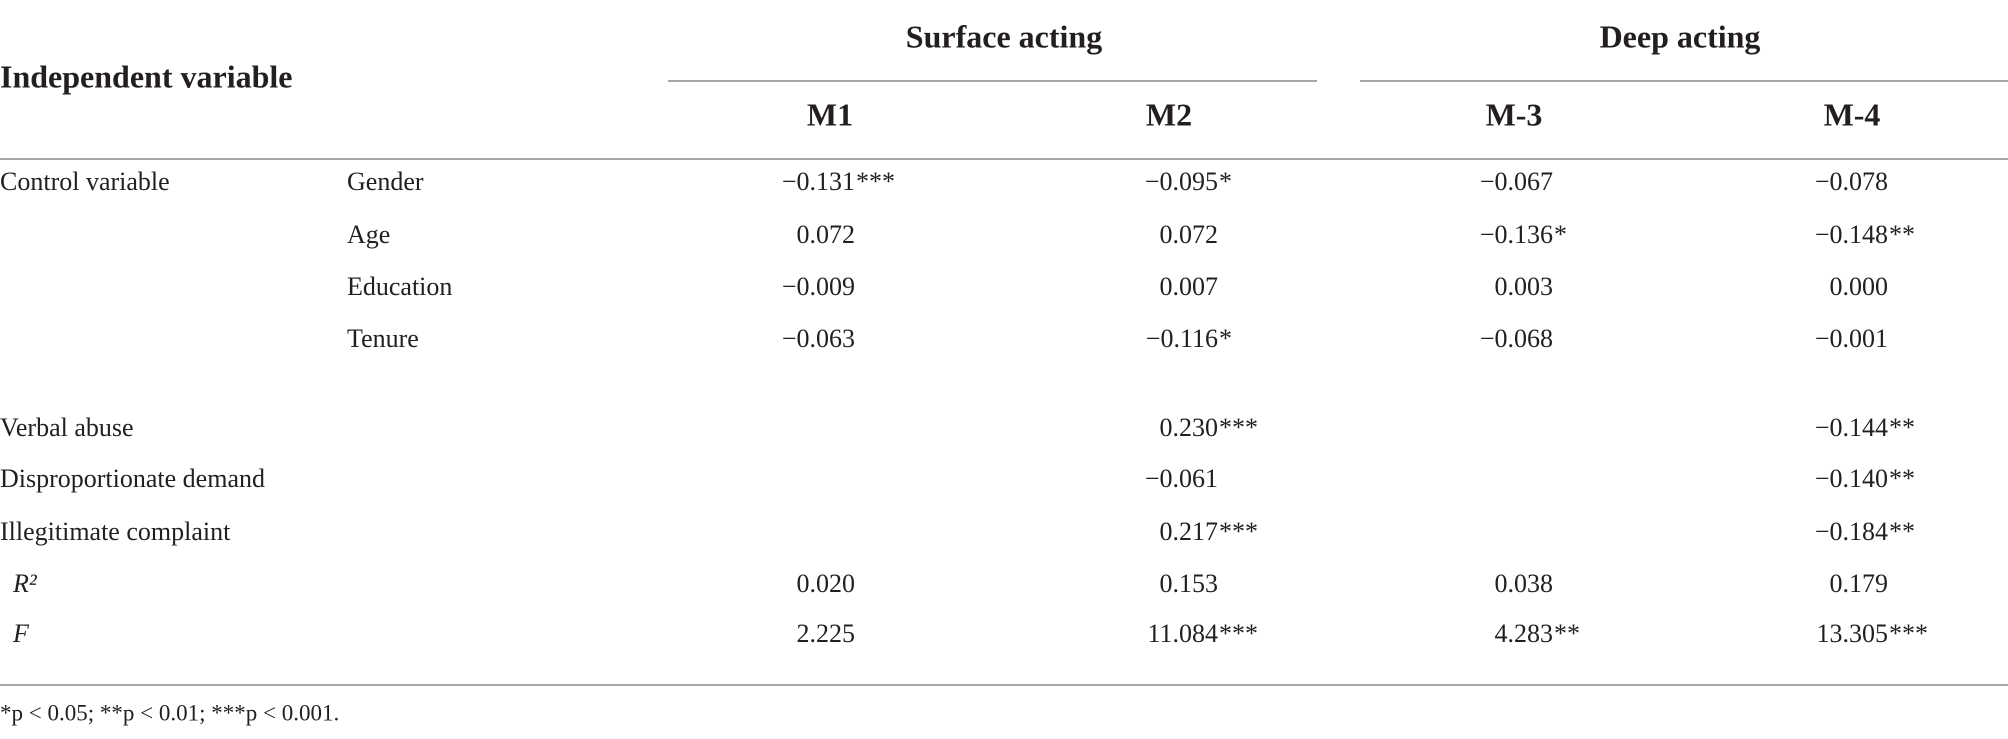 The width and height of the screenshot is (2008, 739). What do you see at coordinates (67, 427) in the screenshot?
I see `row-label: Verbal abuse` at bounding box center [67, 427].